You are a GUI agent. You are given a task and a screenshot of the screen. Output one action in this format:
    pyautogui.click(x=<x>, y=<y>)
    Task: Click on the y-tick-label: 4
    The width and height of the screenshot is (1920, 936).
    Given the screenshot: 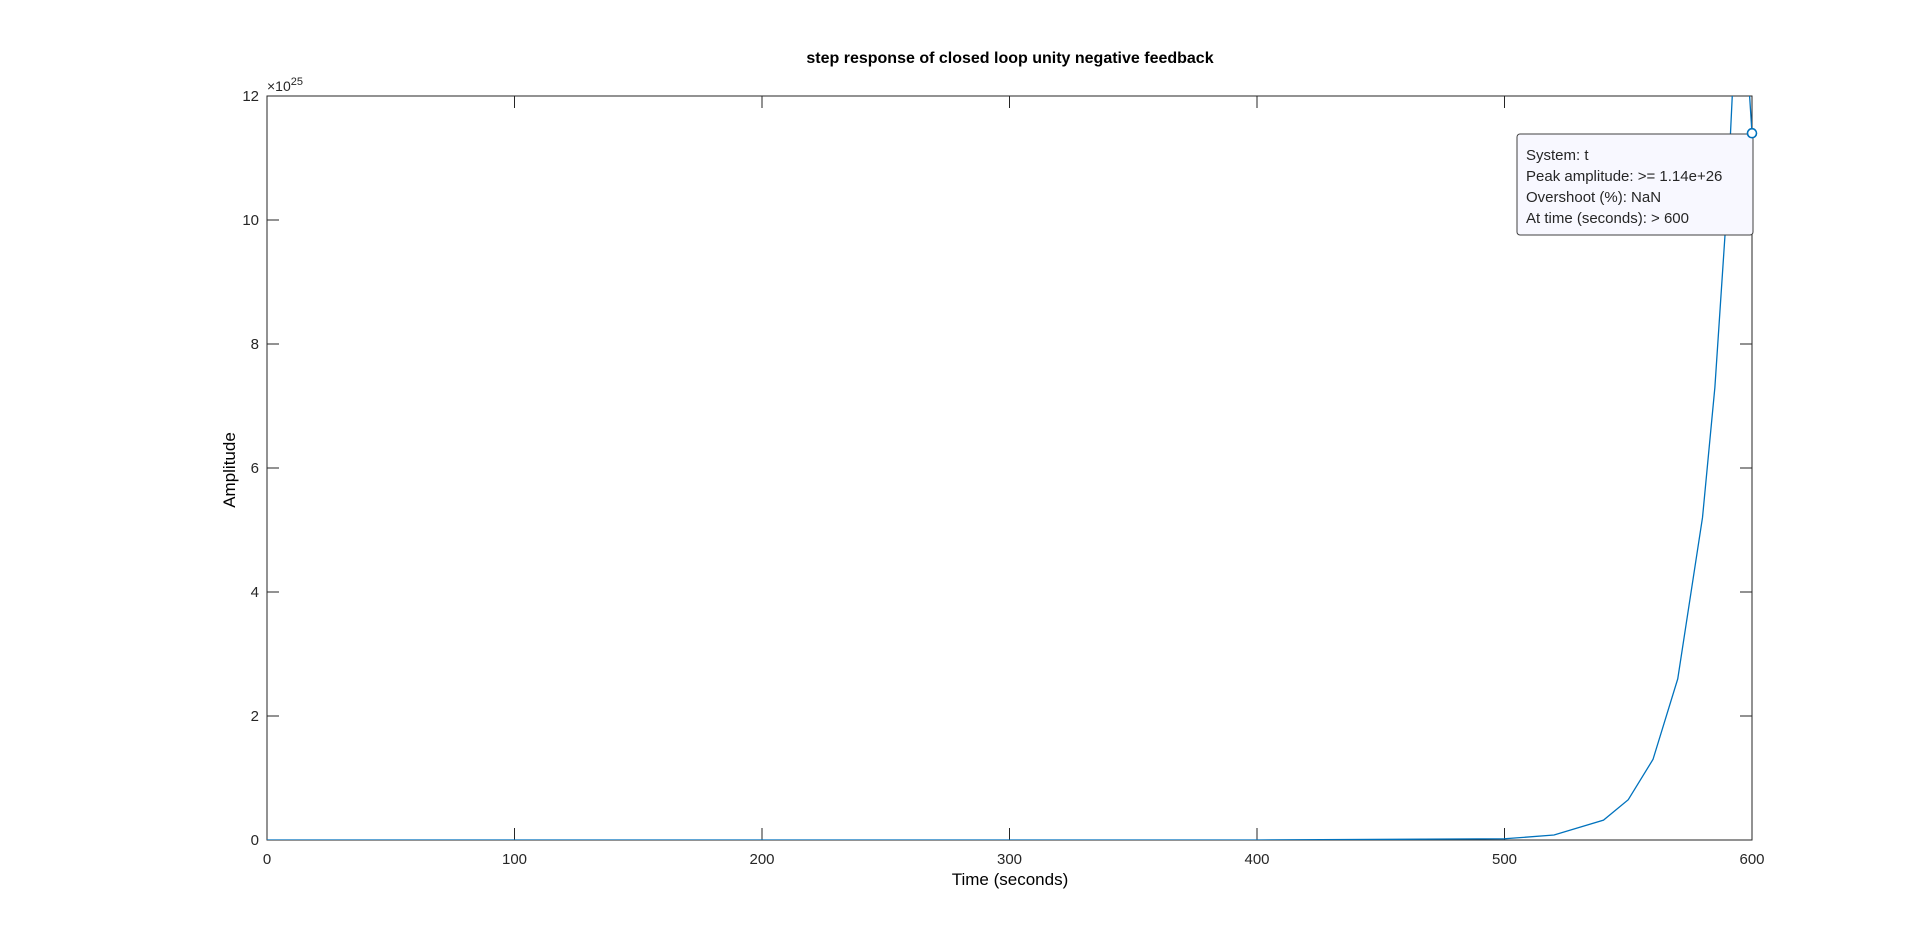 What is the action you would take?
    pyautogui.click(x=255, y=592)
    